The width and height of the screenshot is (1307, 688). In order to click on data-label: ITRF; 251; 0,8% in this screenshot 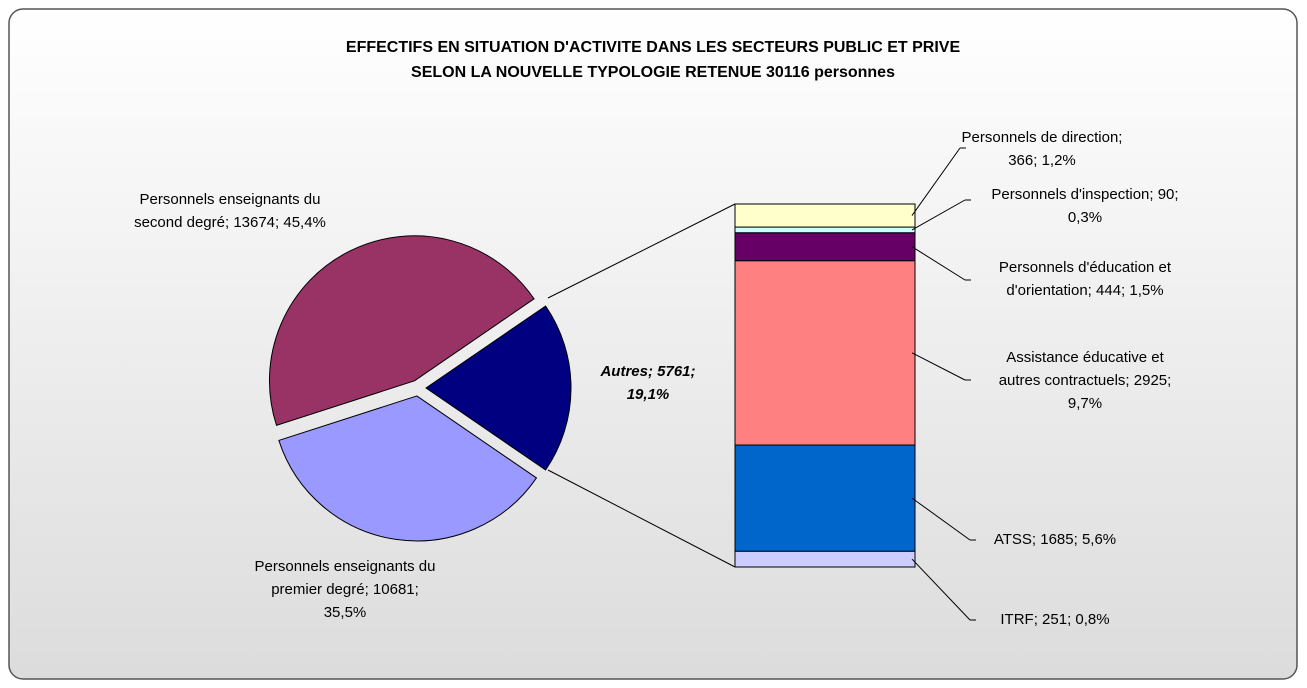, I will do `click(1054, 619)`.